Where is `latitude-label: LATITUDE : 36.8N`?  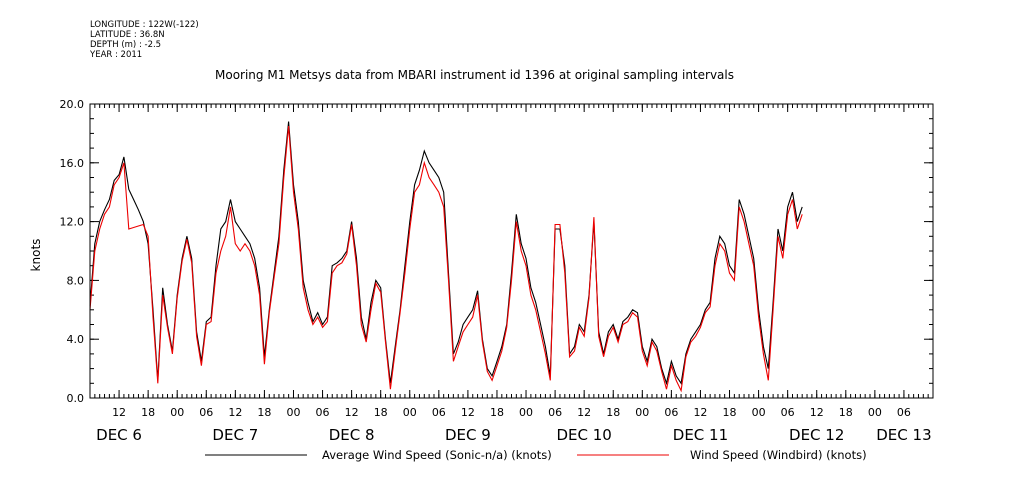
latitude-label: LATITUDE : 36.8N is located at coordinates (127, 35).